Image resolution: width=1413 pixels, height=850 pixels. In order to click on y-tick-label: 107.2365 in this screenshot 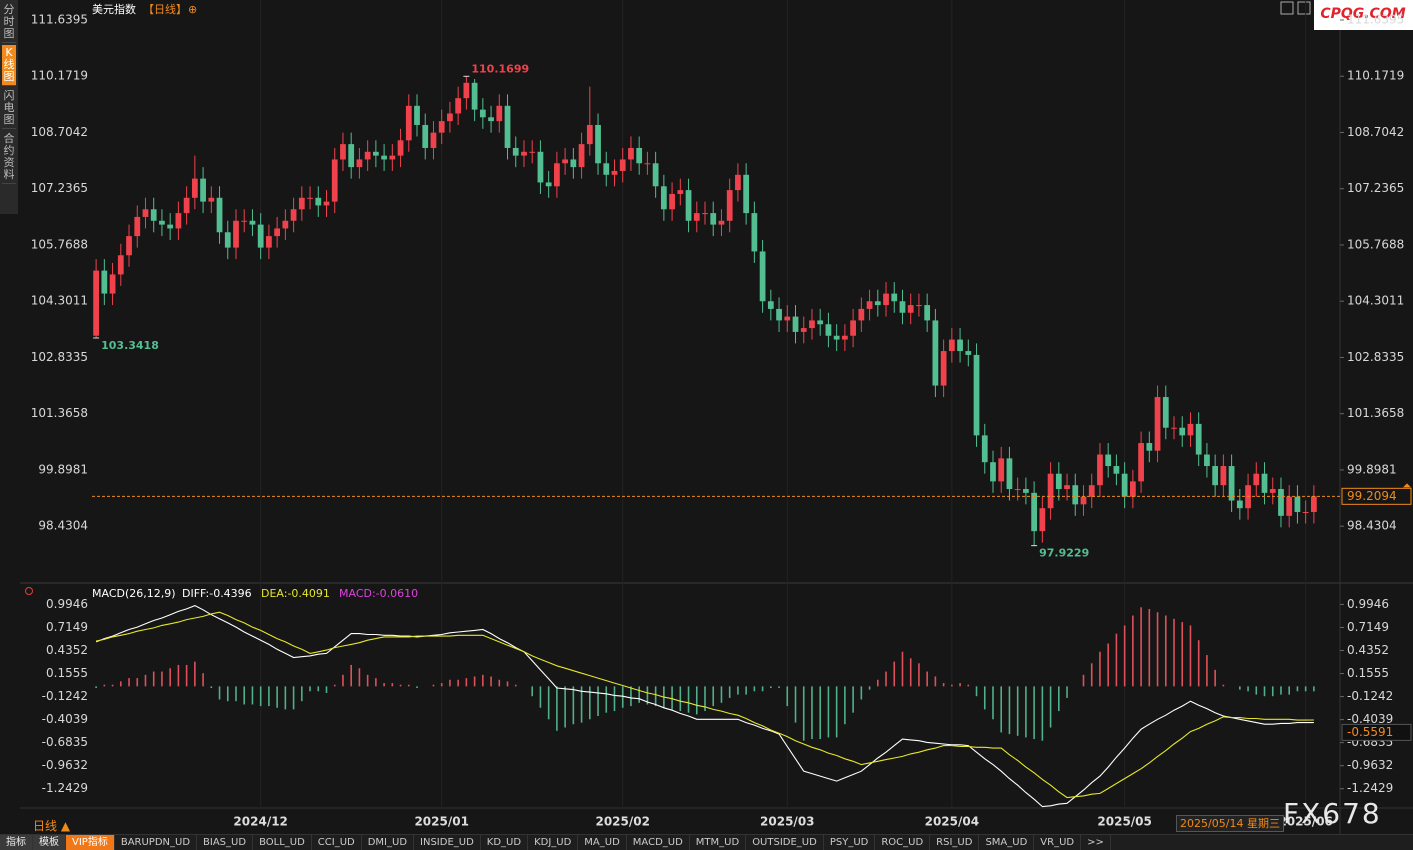, I will do `click(59, 188)`.